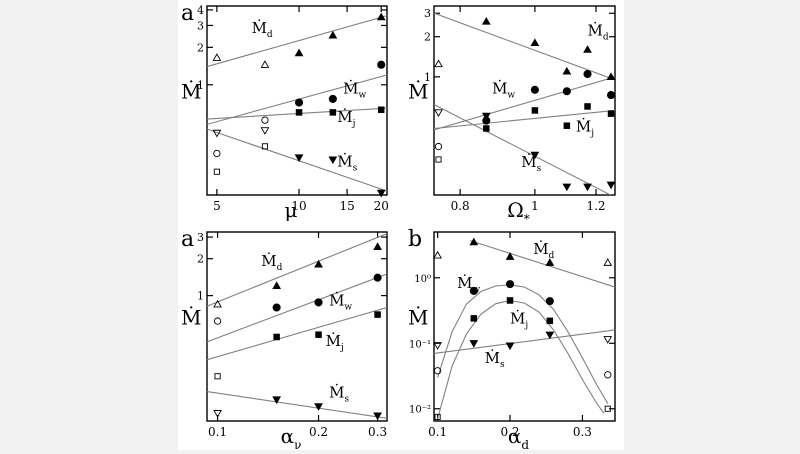 Image resolution: width=800 pixels, height=454 pixels. I want to click on panel-letter: b, so click(415, 239).